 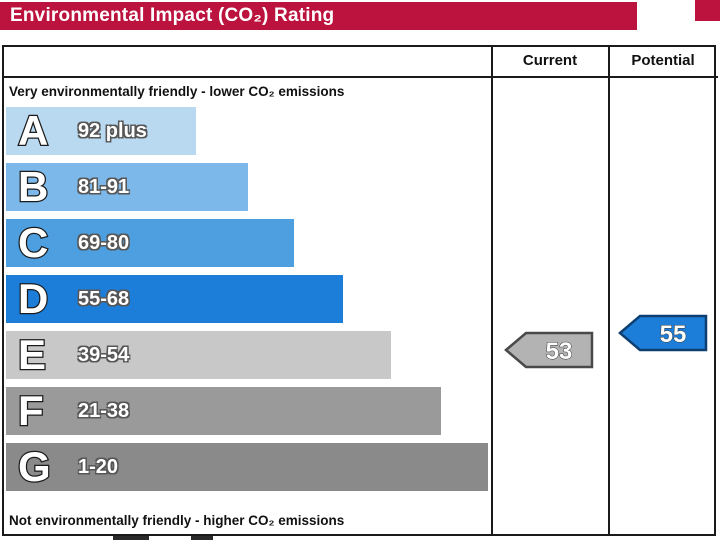 What do you see at coordinates (104, 242) in the screenshot?
I see `band-c-range: 69-80` at bounding box center [104, 242].